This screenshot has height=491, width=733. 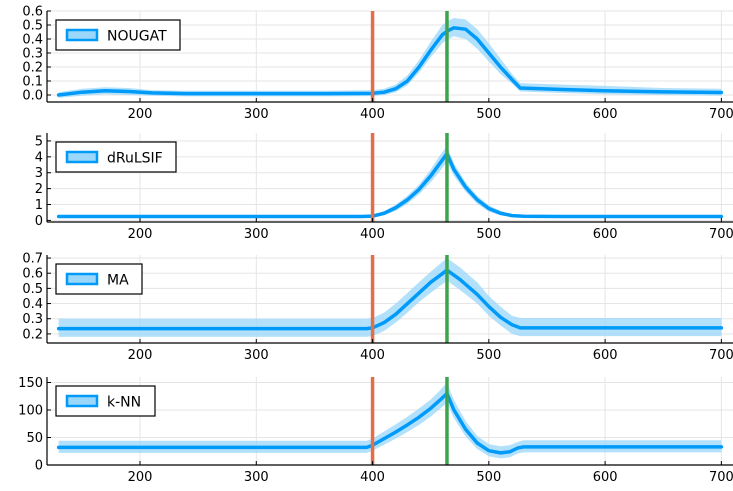 What do you see at coordinates (34, 438) in the screenshot?
I see `y-tick-label: 50` at bounding box center [34, 438].